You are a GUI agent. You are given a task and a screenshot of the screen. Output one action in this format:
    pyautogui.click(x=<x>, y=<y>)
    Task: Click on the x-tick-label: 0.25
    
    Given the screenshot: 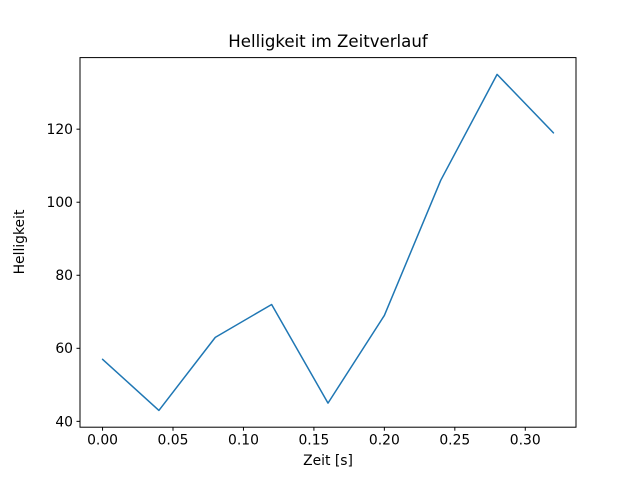 What is the action you would take?
    pyautogui.click(x=454, y=441)
    